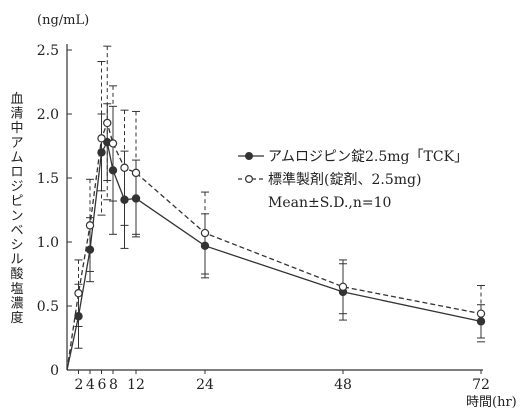 This screenshot has width=532, height=419. What do you see at coordinates (16, 201) in the screenshot?
I see `y-axis-label-char: ピ` at bounding box center [16, 201].